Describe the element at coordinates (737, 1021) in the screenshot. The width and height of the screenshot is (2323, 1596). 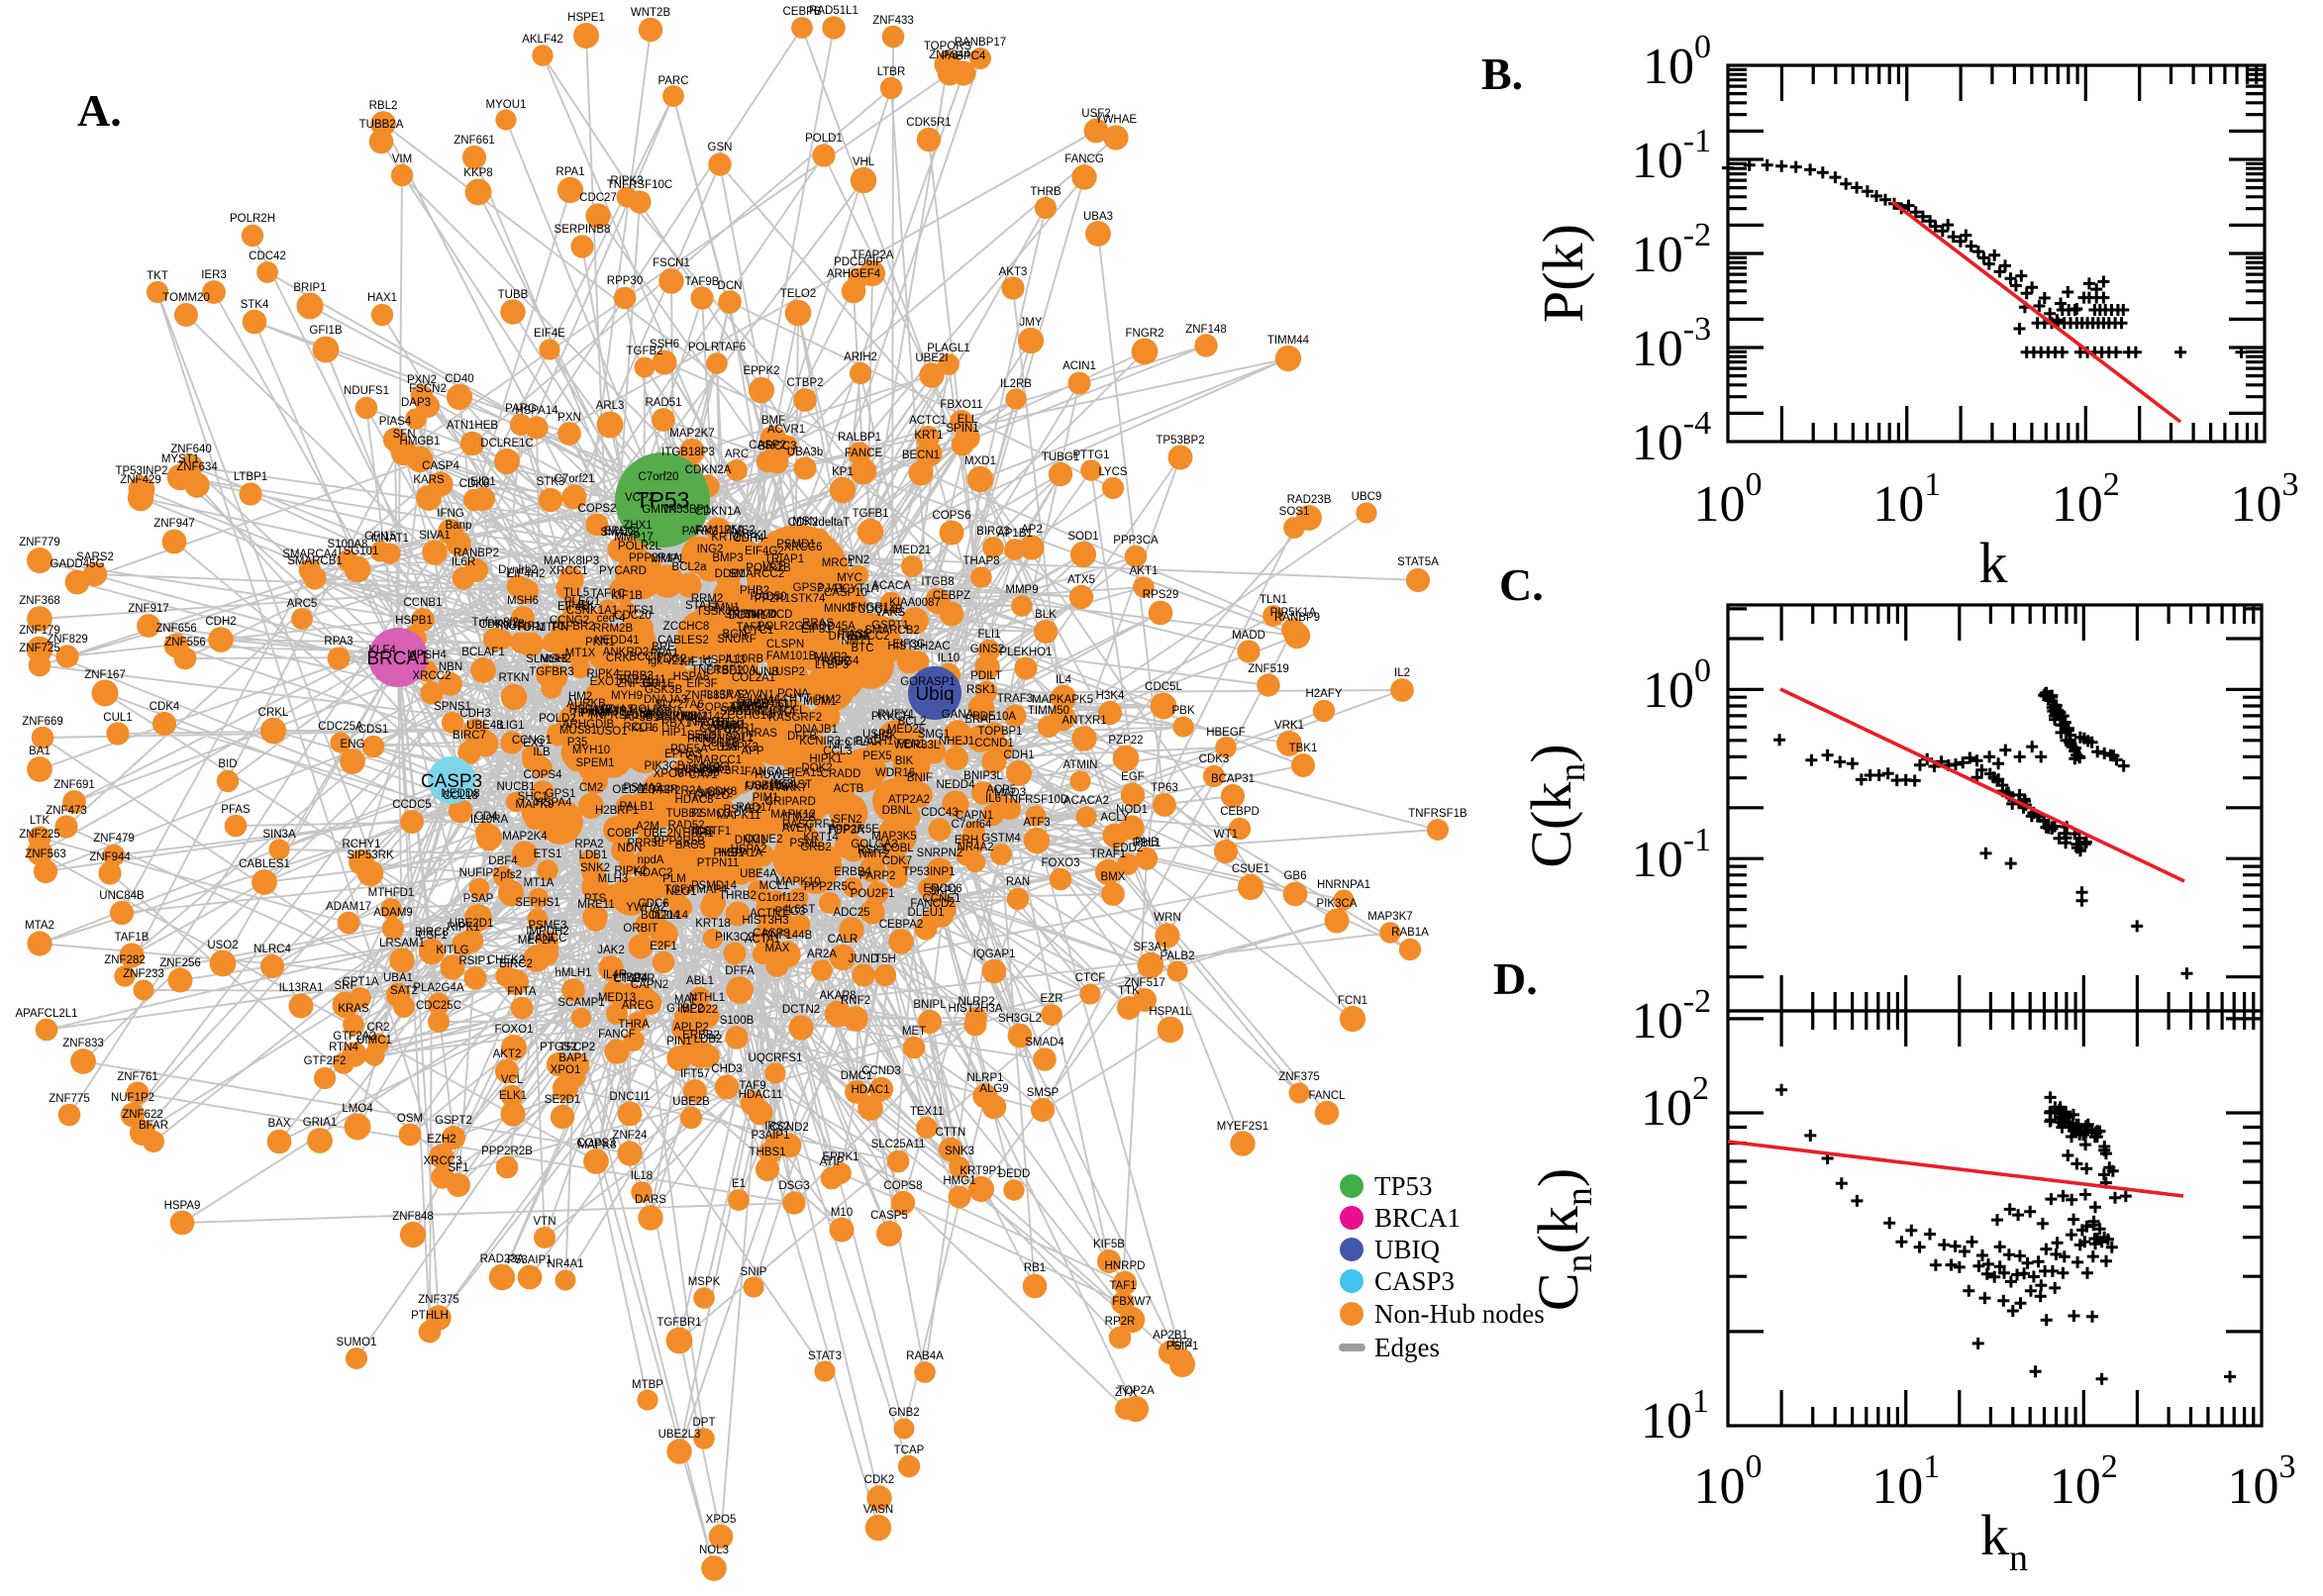
I see `svg-text: S100B` at that location.